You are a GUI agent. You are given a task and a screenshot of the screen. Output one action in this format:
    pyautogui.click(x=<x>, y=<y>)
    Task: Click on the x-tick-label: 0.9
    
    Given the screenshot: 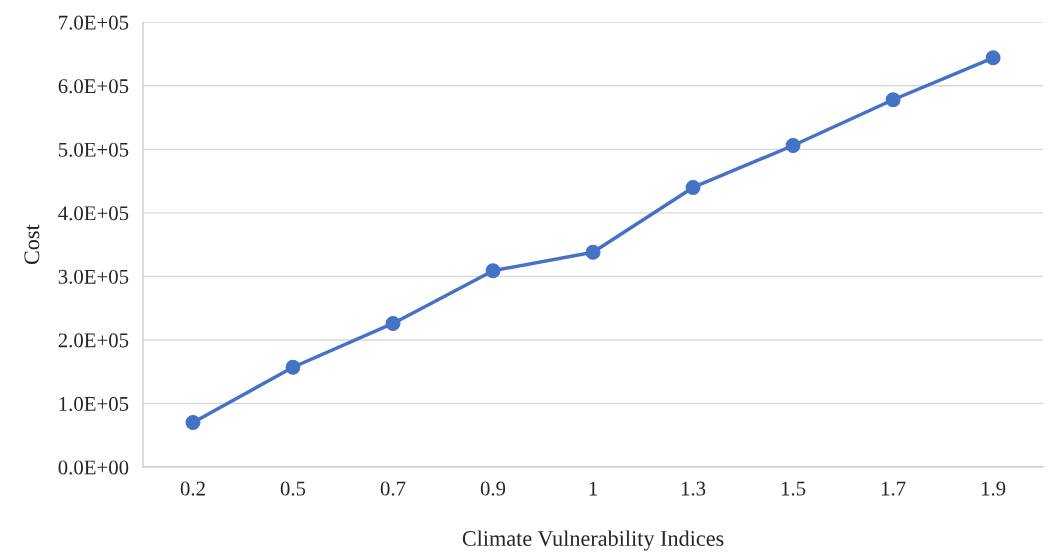 What is the action you would take?
    pyautogui.click(x=493, y=488)
    